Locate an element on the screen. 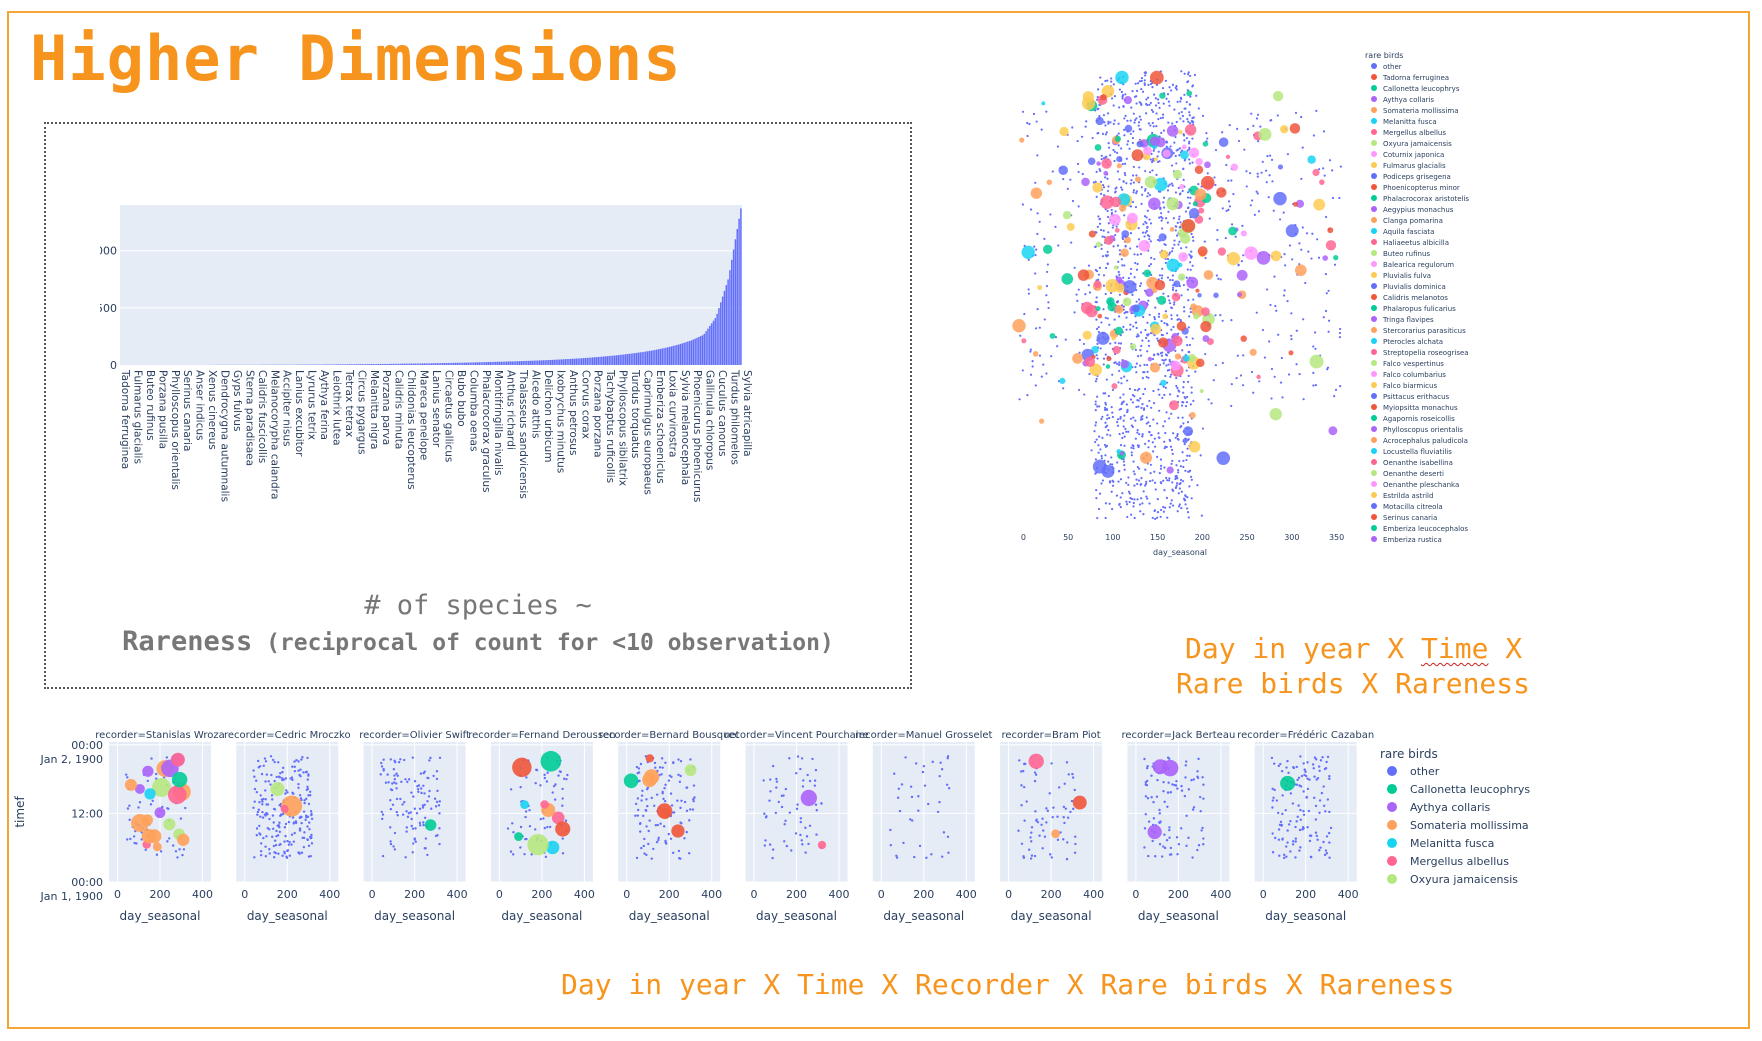 The height and width of the screenshot is (1041, 1762). scatter-legend-item: Falco vespertinus is located at coordinates (1413, 364).